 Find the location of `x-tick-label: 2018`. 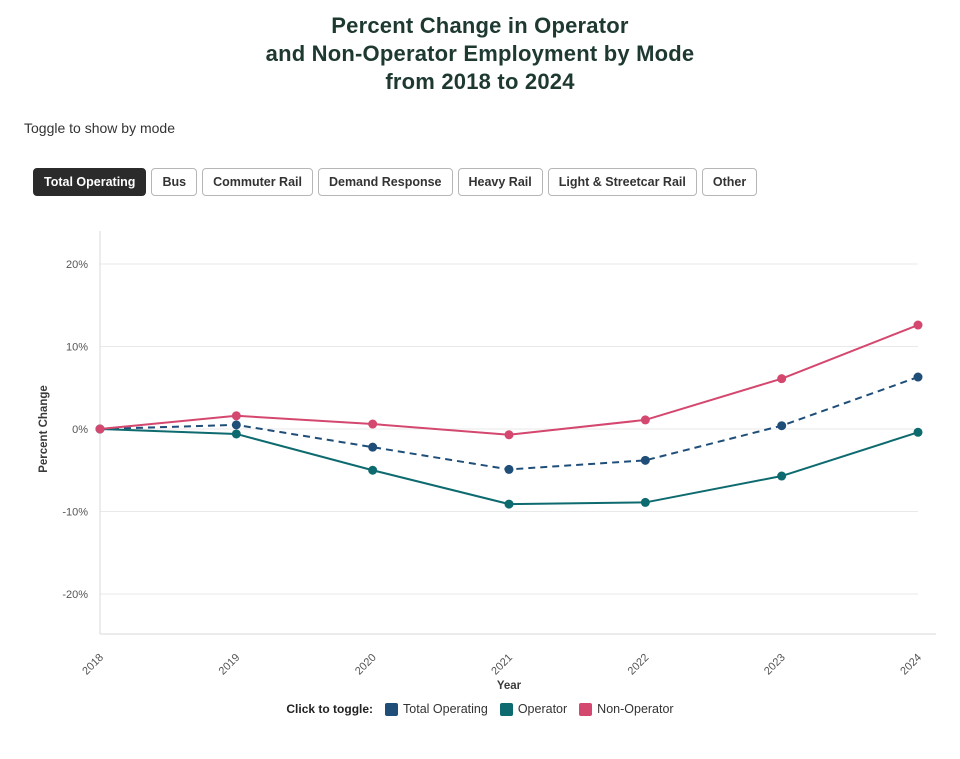

x-tick-label: 2018 is located at coordinates (93, 665).